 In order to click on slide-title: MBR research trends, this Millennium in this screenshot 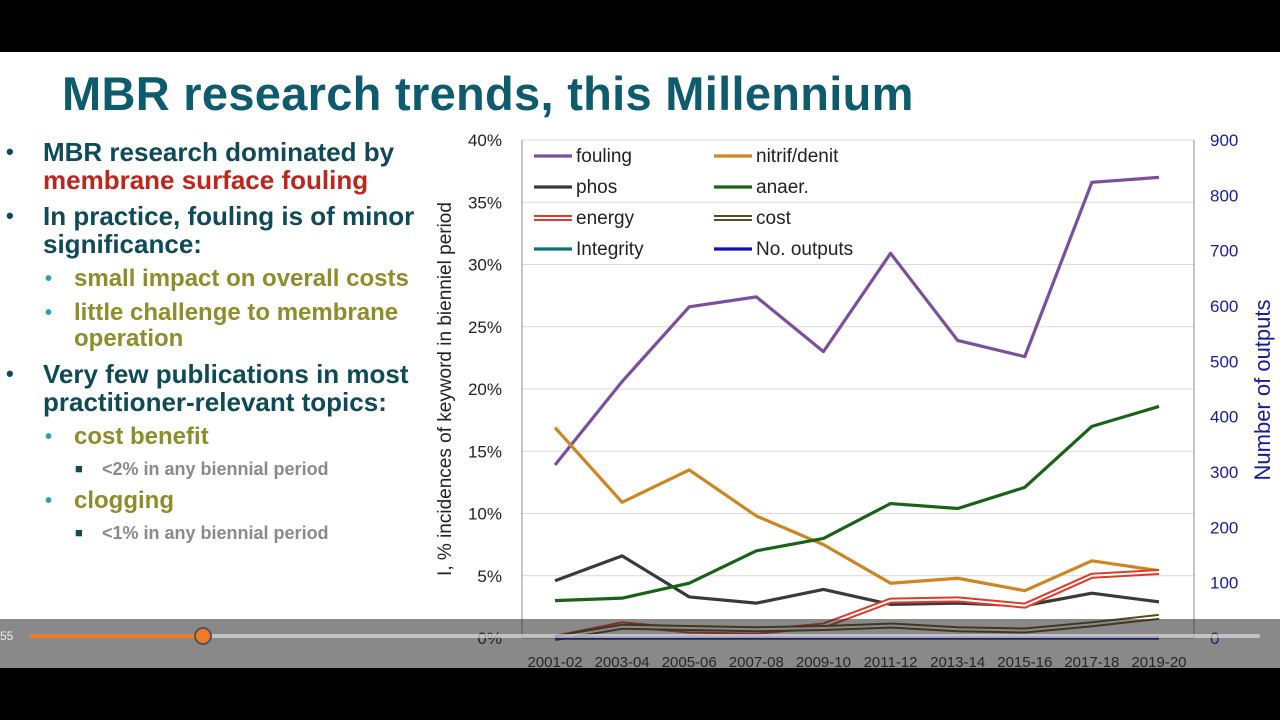, I will do `click(488, 93)`.